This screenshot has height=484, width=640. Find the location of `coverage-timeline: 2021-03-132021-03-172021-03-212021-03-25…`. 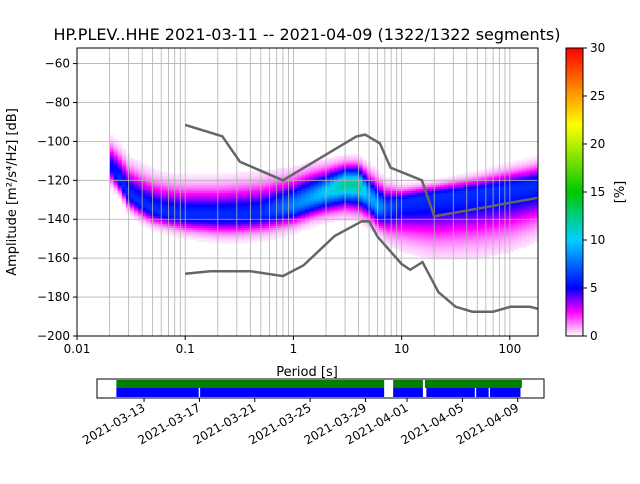

coverage-timeline: 2021-03-132021-03-172021-03-212021-03-25… is located at coordinates (312, 412).